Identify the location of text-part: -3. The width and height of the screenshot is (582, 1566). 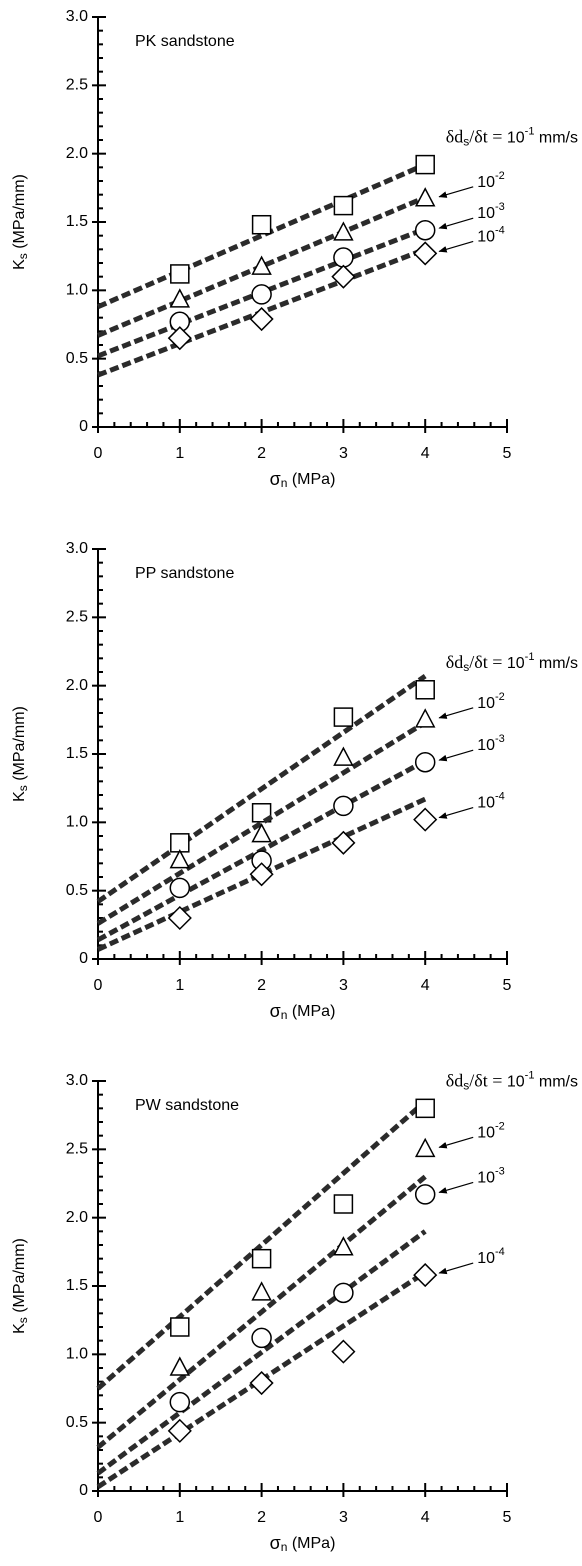
(500, 207).